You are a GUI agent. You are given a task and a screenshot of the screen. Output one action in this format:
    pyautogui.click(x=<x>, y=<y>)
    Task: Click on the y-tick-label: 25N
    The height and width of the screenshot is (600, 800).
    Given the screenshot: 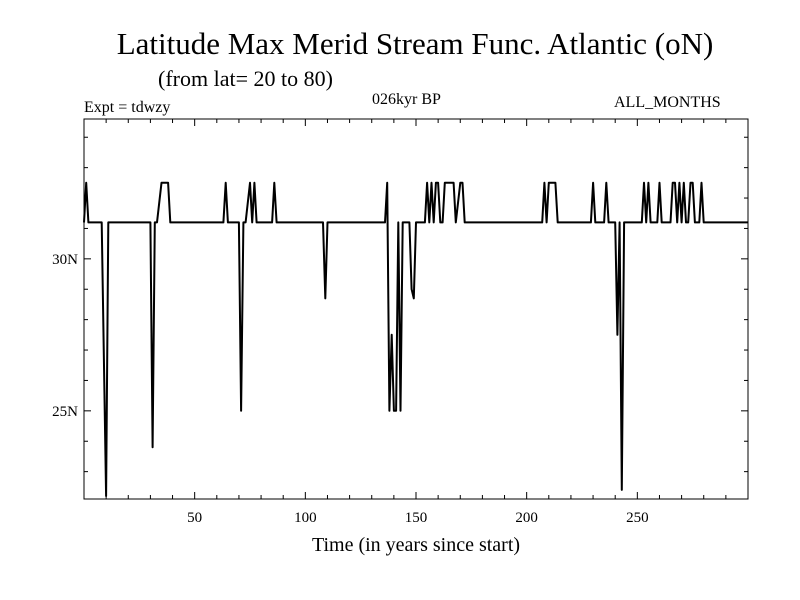 What is the action you would take?
    pyautogui.click(x=65, y=412)
    